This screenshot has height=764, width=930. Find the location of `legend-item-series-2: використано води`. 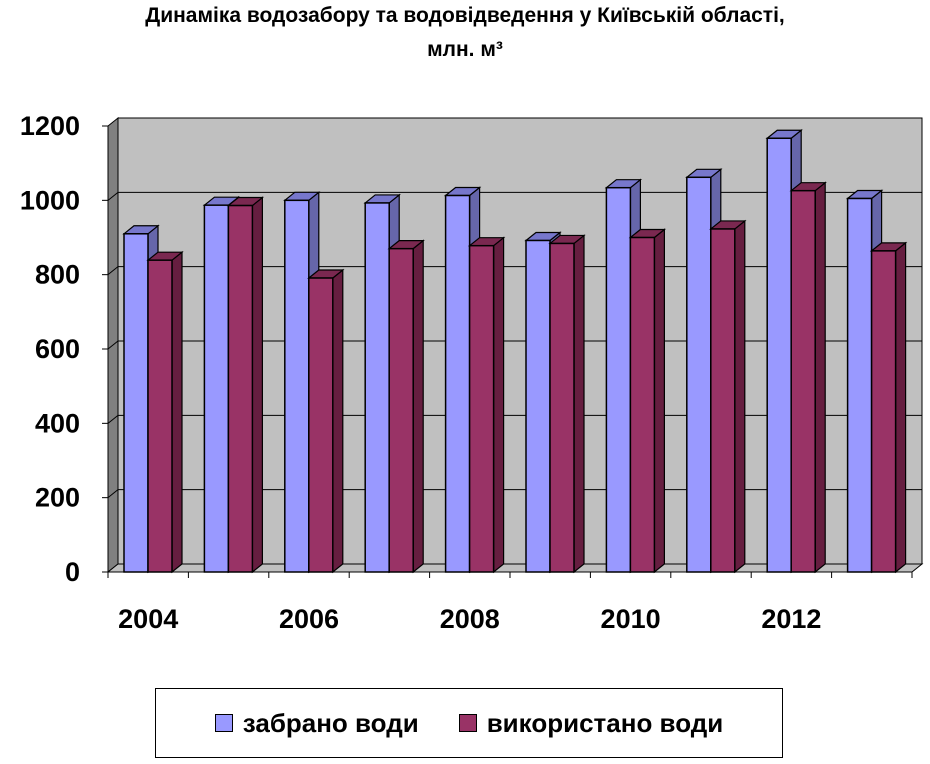

legend-item-series-2: використано води is located at coordinates (591, 723).